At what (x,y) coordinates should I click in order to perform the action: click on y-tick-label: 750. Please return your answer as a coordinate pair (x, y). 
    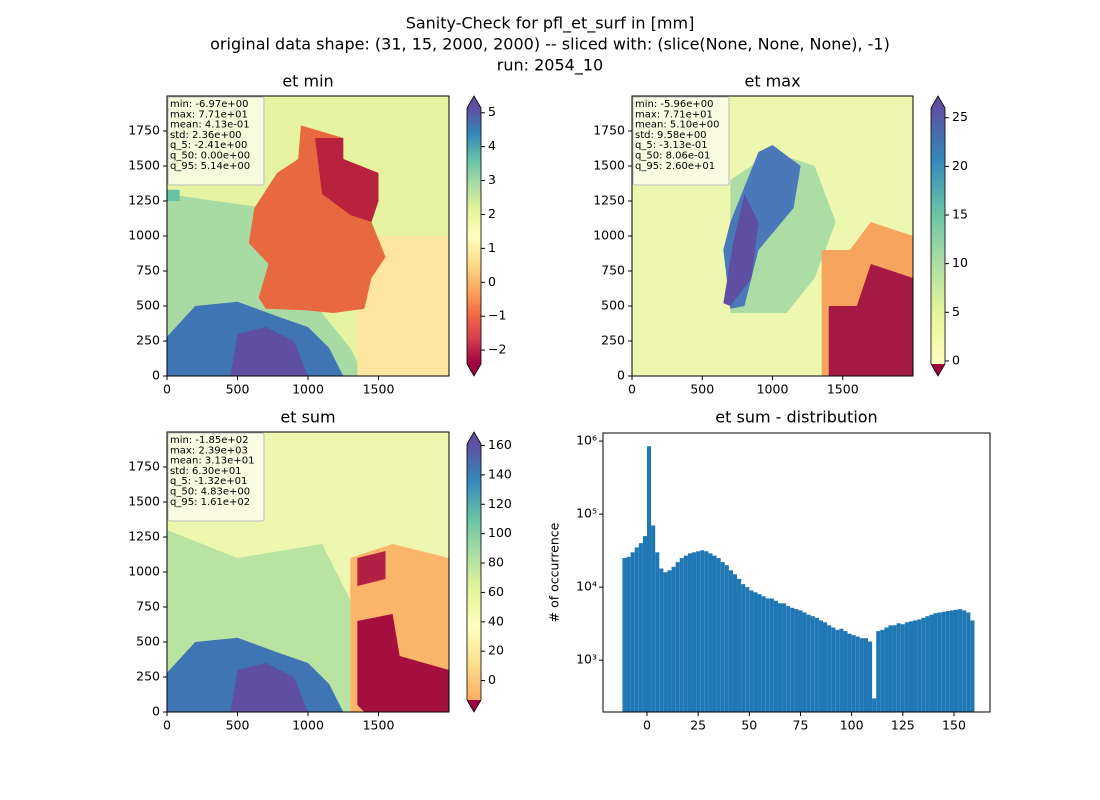
    Looking at the image, I should click on (148, 606).